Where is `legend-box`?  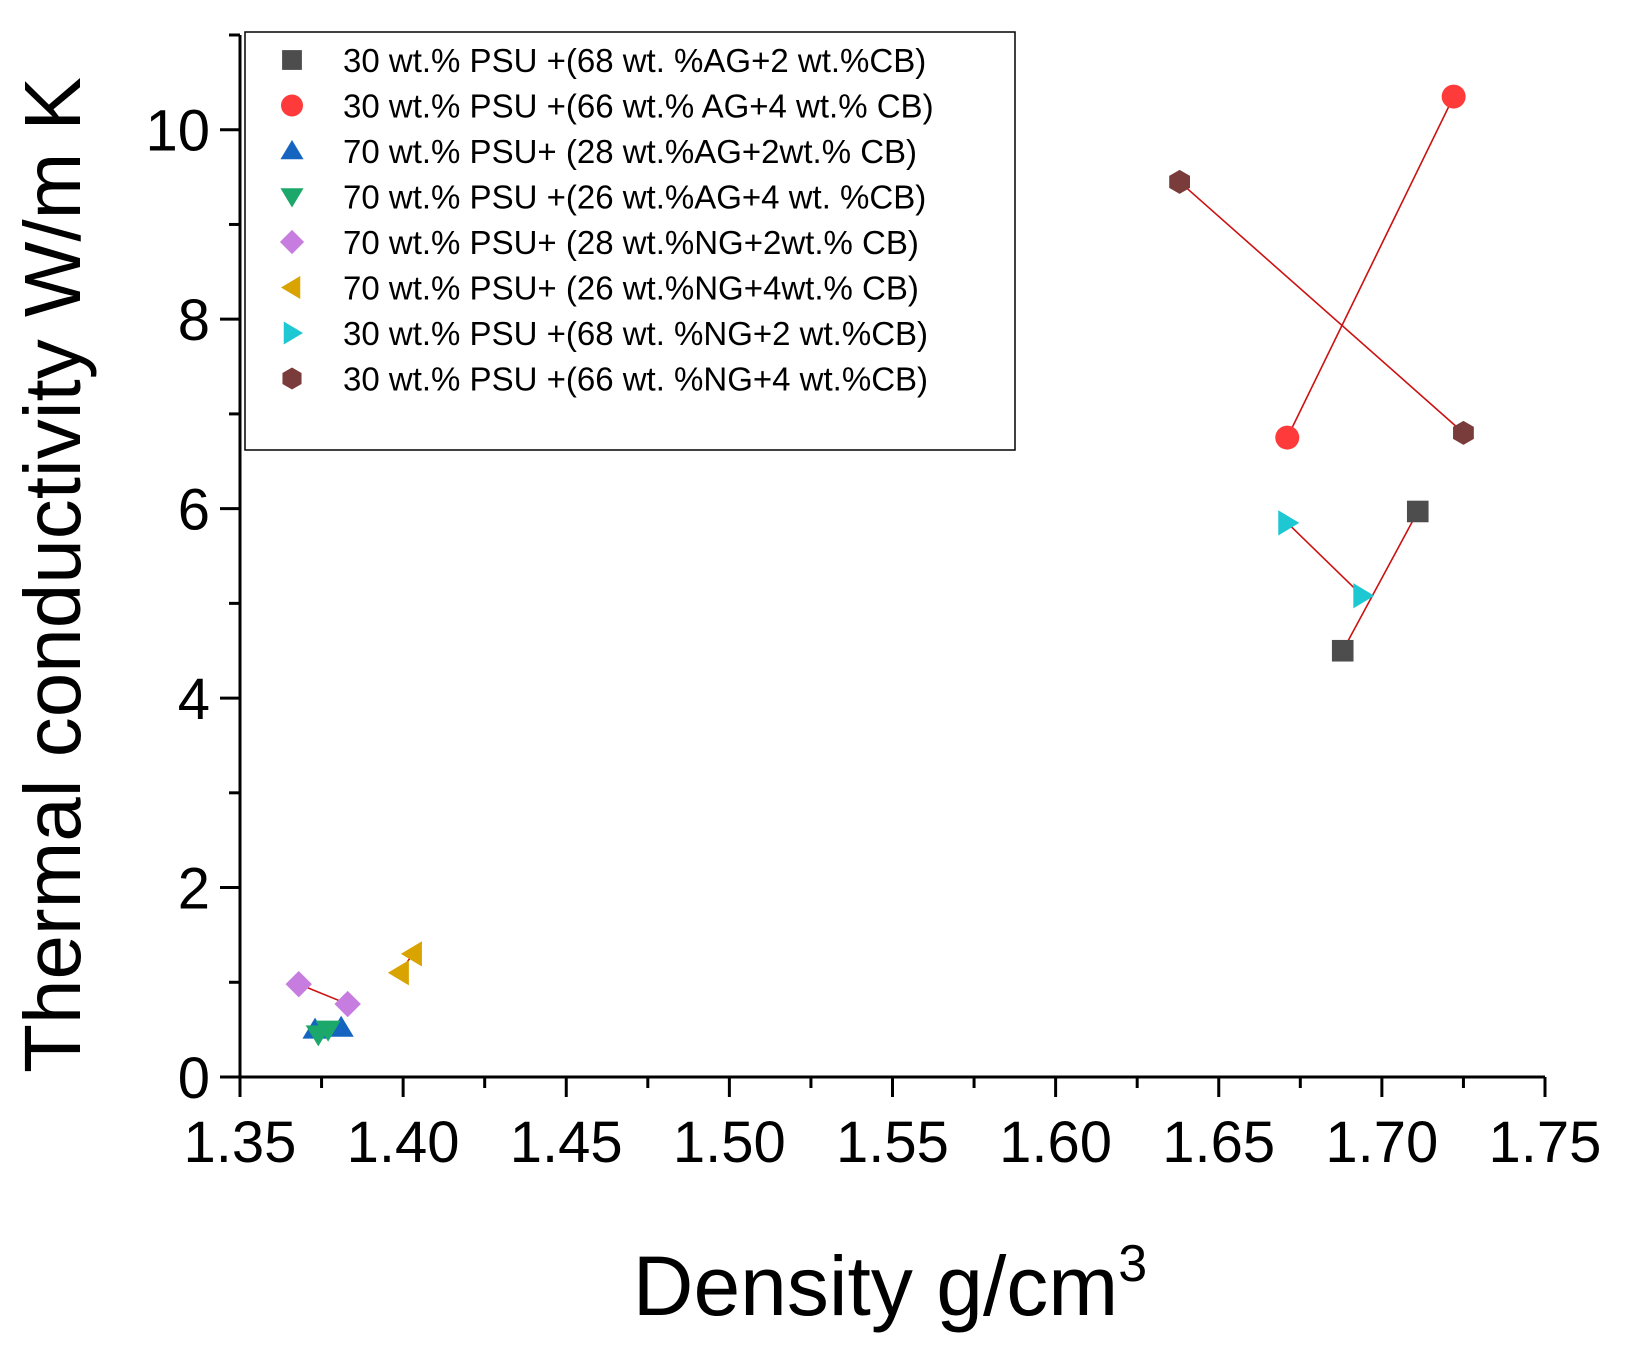
legend-box is located at coordinates (630, 241).